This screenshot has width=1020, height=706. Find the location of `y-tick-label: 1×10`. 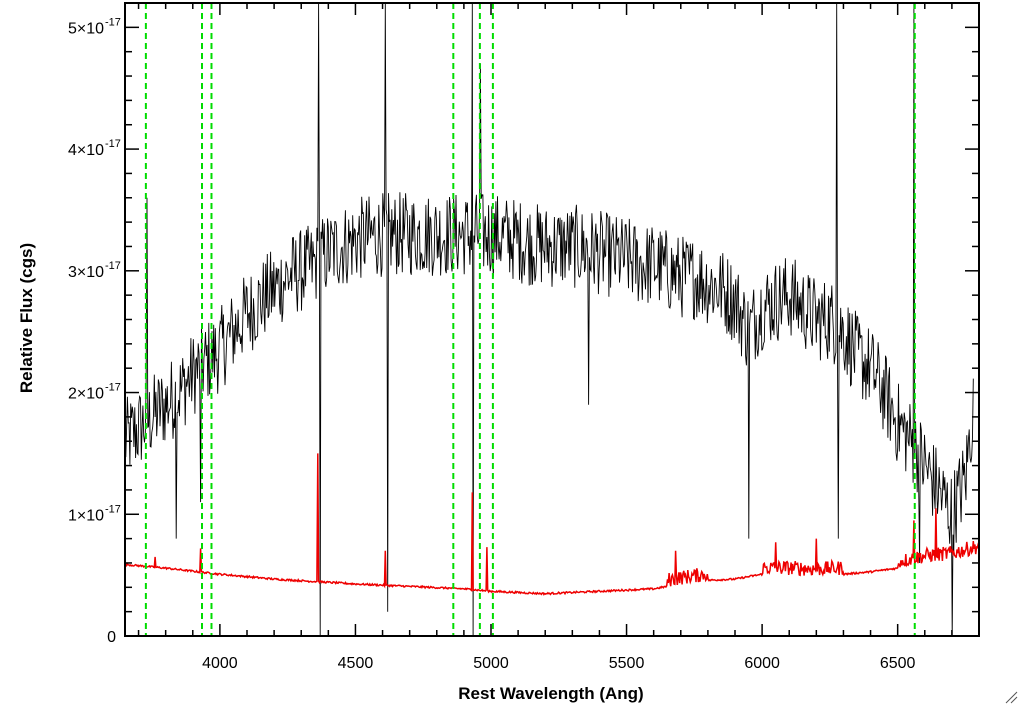

y-tick-label: 1×10 is located at coordinates (86, 515).